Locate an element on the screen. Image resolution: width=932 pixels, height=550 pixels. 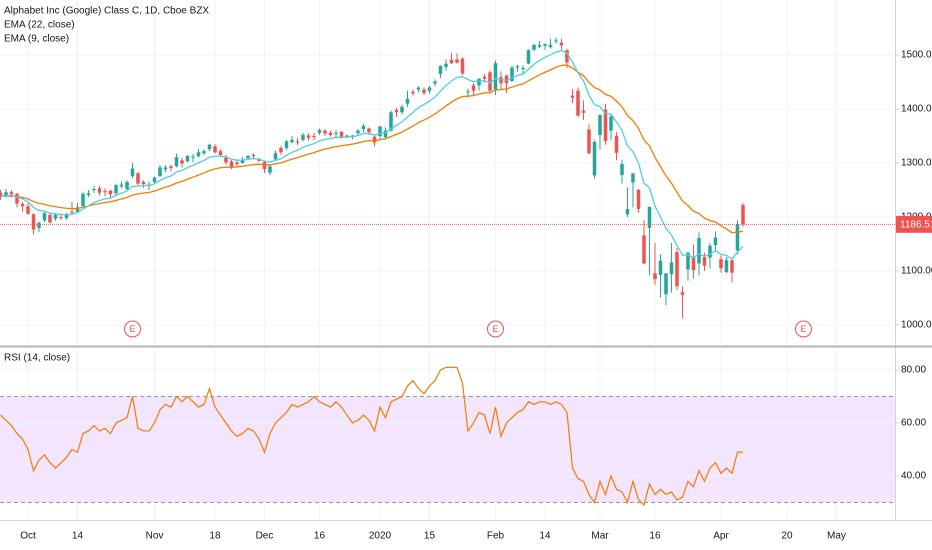
x-tick-label: 14 is located at coordinates (545, 536).